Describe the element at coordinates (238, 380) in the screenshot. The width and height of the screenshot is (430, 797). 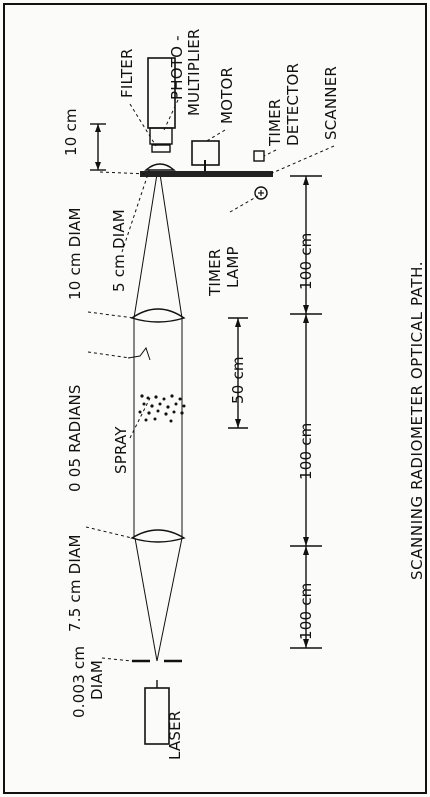
I see `fifty-cm-label: 50 cm` at that location.